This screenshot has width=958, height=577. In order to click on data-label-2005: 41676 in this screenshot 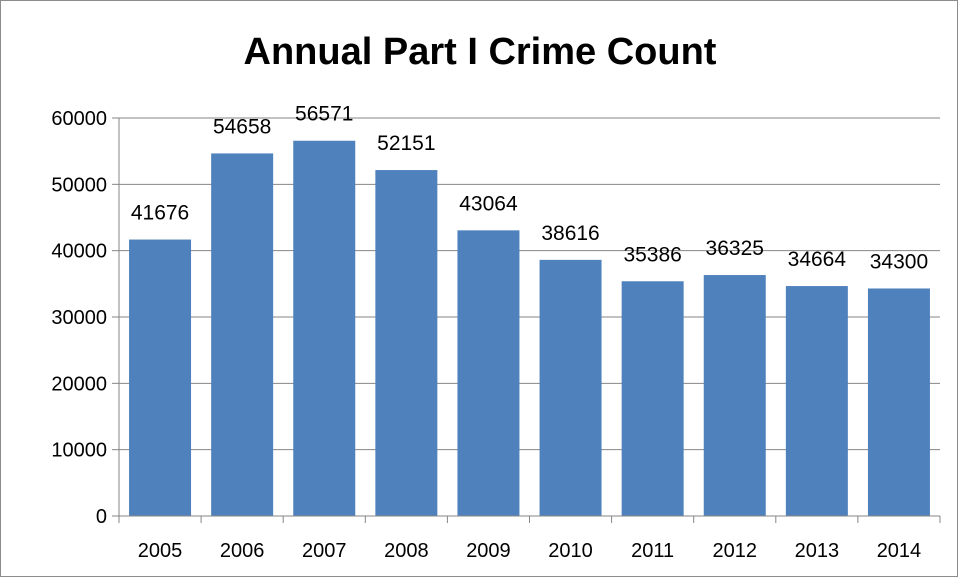, I will do `click(160, 213)`.